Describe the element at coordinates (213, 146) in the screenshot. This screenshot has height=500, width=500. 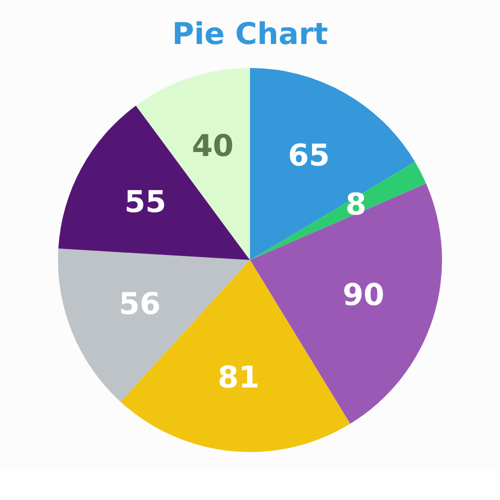
I see `data-label: 40` at that location.